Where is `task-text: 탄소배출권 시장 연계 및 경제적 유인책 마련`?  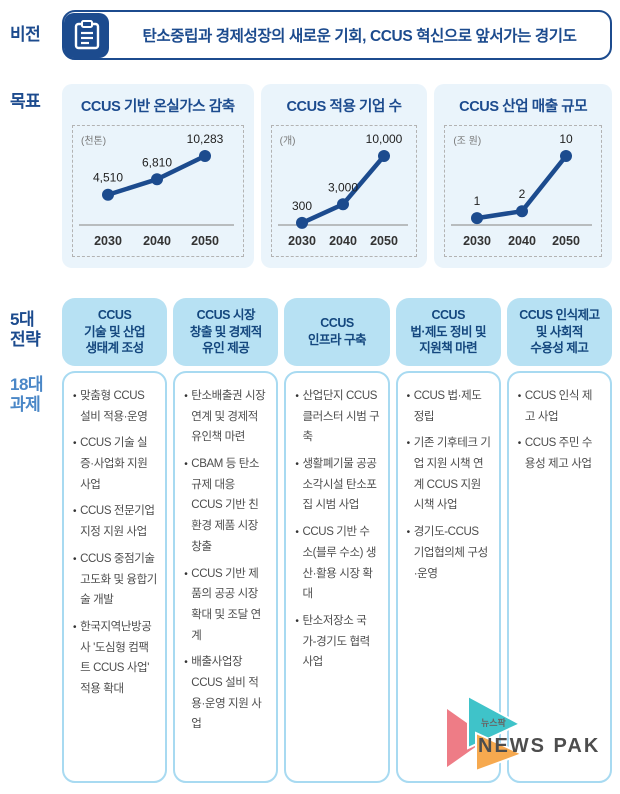
task-text: 탄소배출권 시장 연계 및 경제적 유인책 마련 is located at coordinates (228, 417).